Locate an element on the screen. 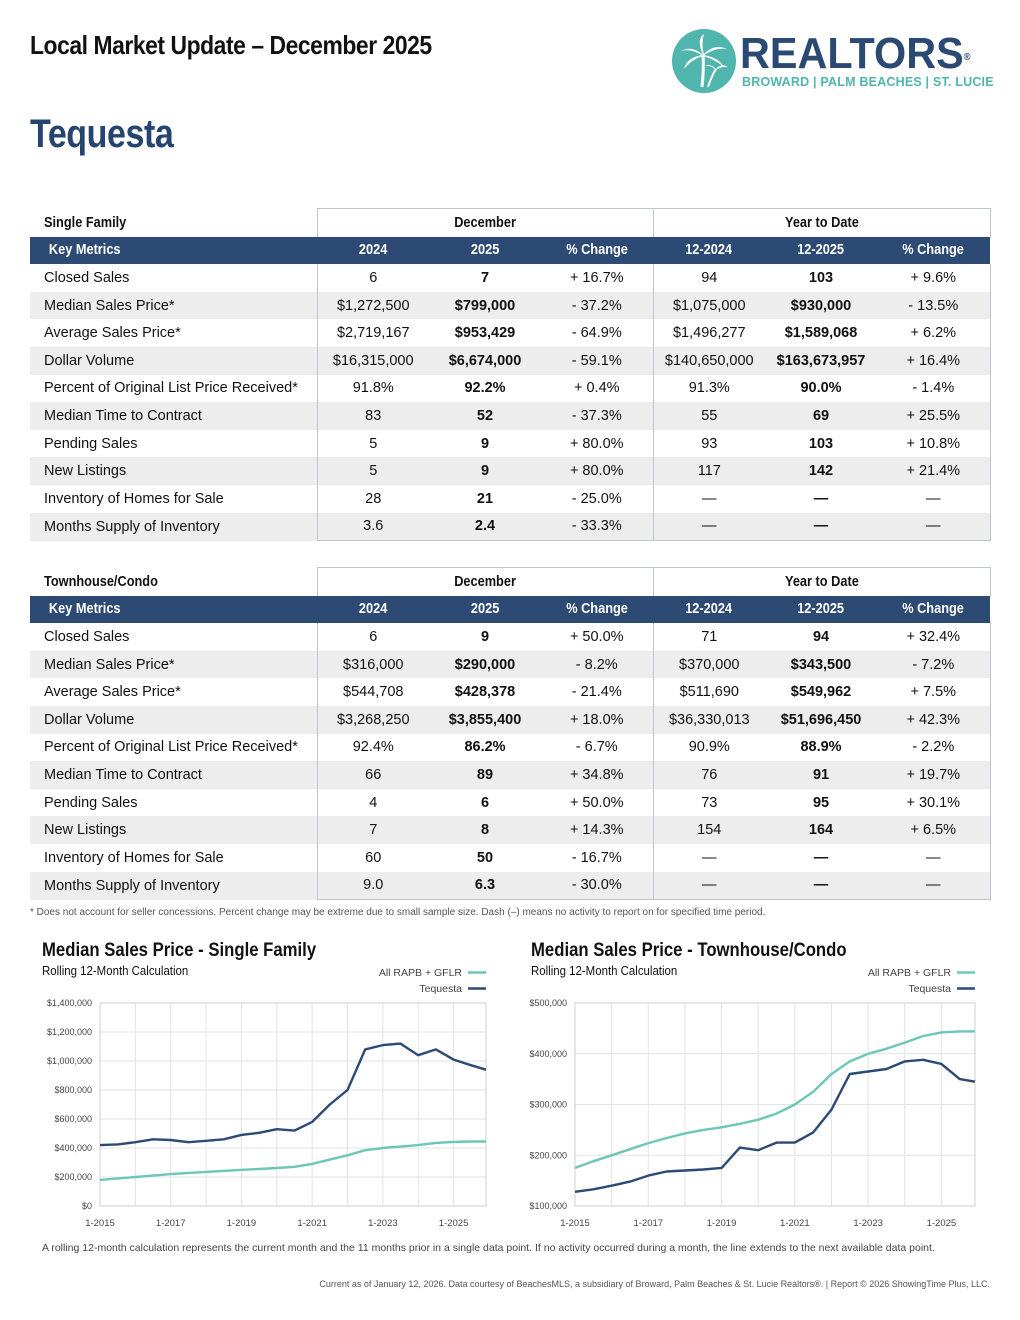 This screenshot has width=1020, height=1320. legend-label: All RAPB + GFLR is located at coordinates (910, 973).